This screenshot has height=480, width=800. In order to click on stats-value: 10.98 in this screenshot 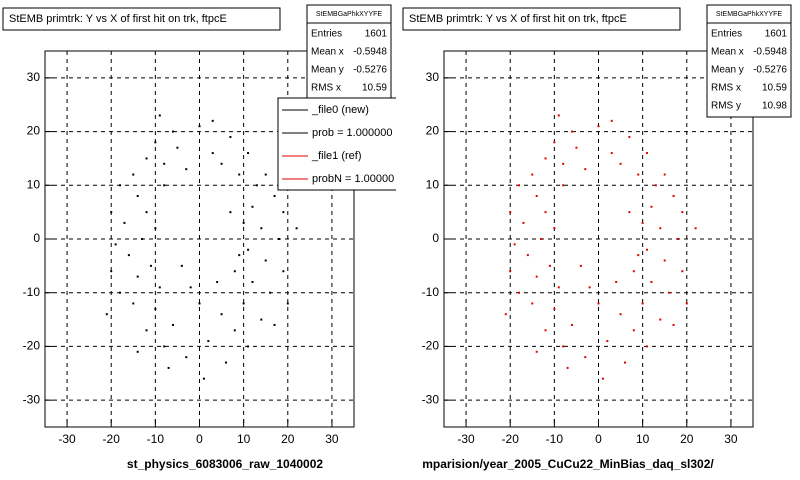, I will do `click(774, 106)`.